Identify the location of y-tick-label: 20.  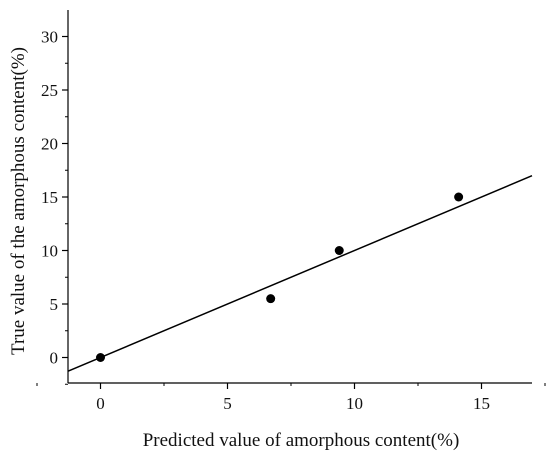
(49, 144).